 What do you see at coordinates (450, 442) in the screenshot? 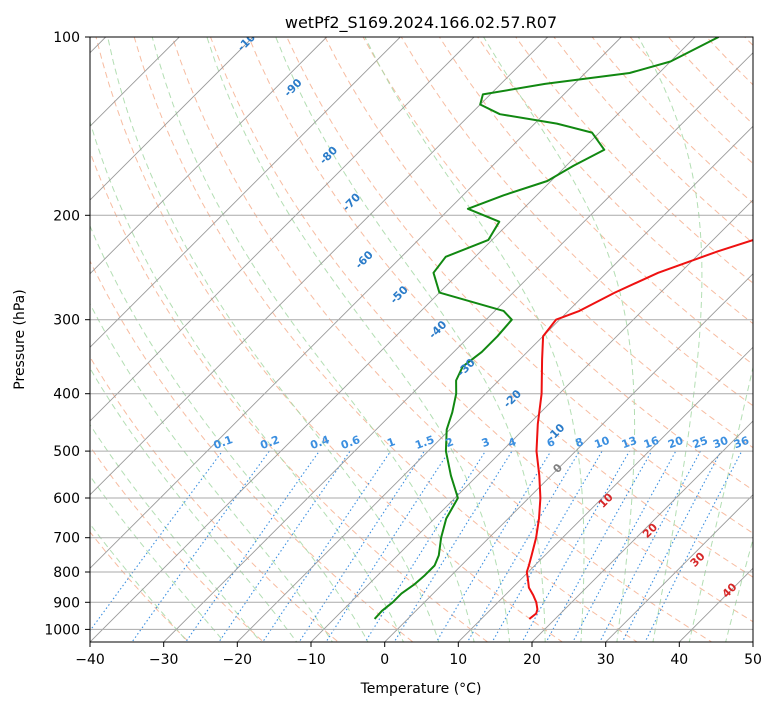
I see `mixing-ratio-label: 2` at bounding box center [450, 442].